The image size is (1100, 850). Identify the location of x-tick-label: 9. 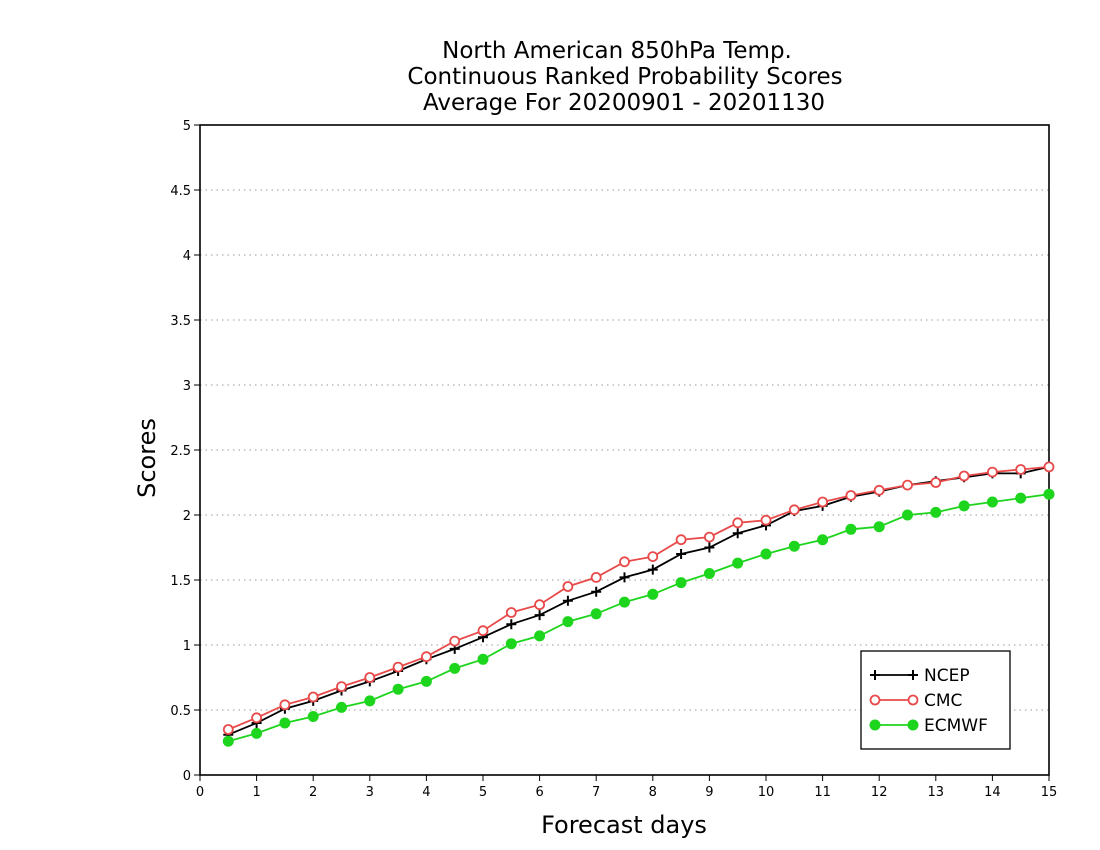
(709, 792).